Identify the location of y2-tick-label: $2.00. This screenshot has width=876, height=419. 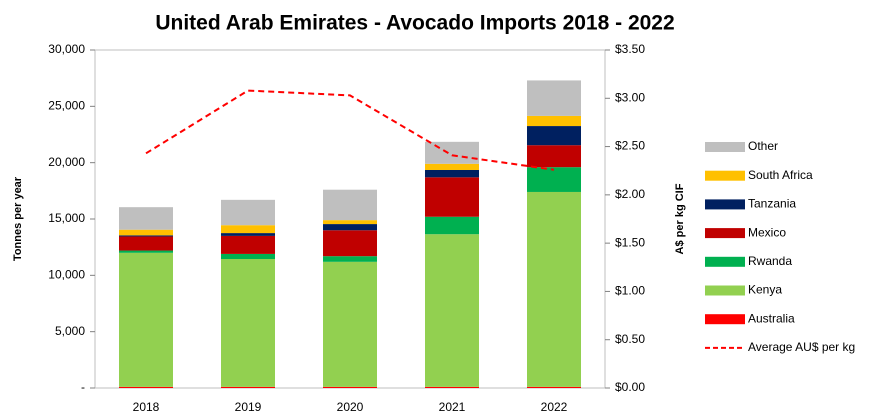
(630, 194).